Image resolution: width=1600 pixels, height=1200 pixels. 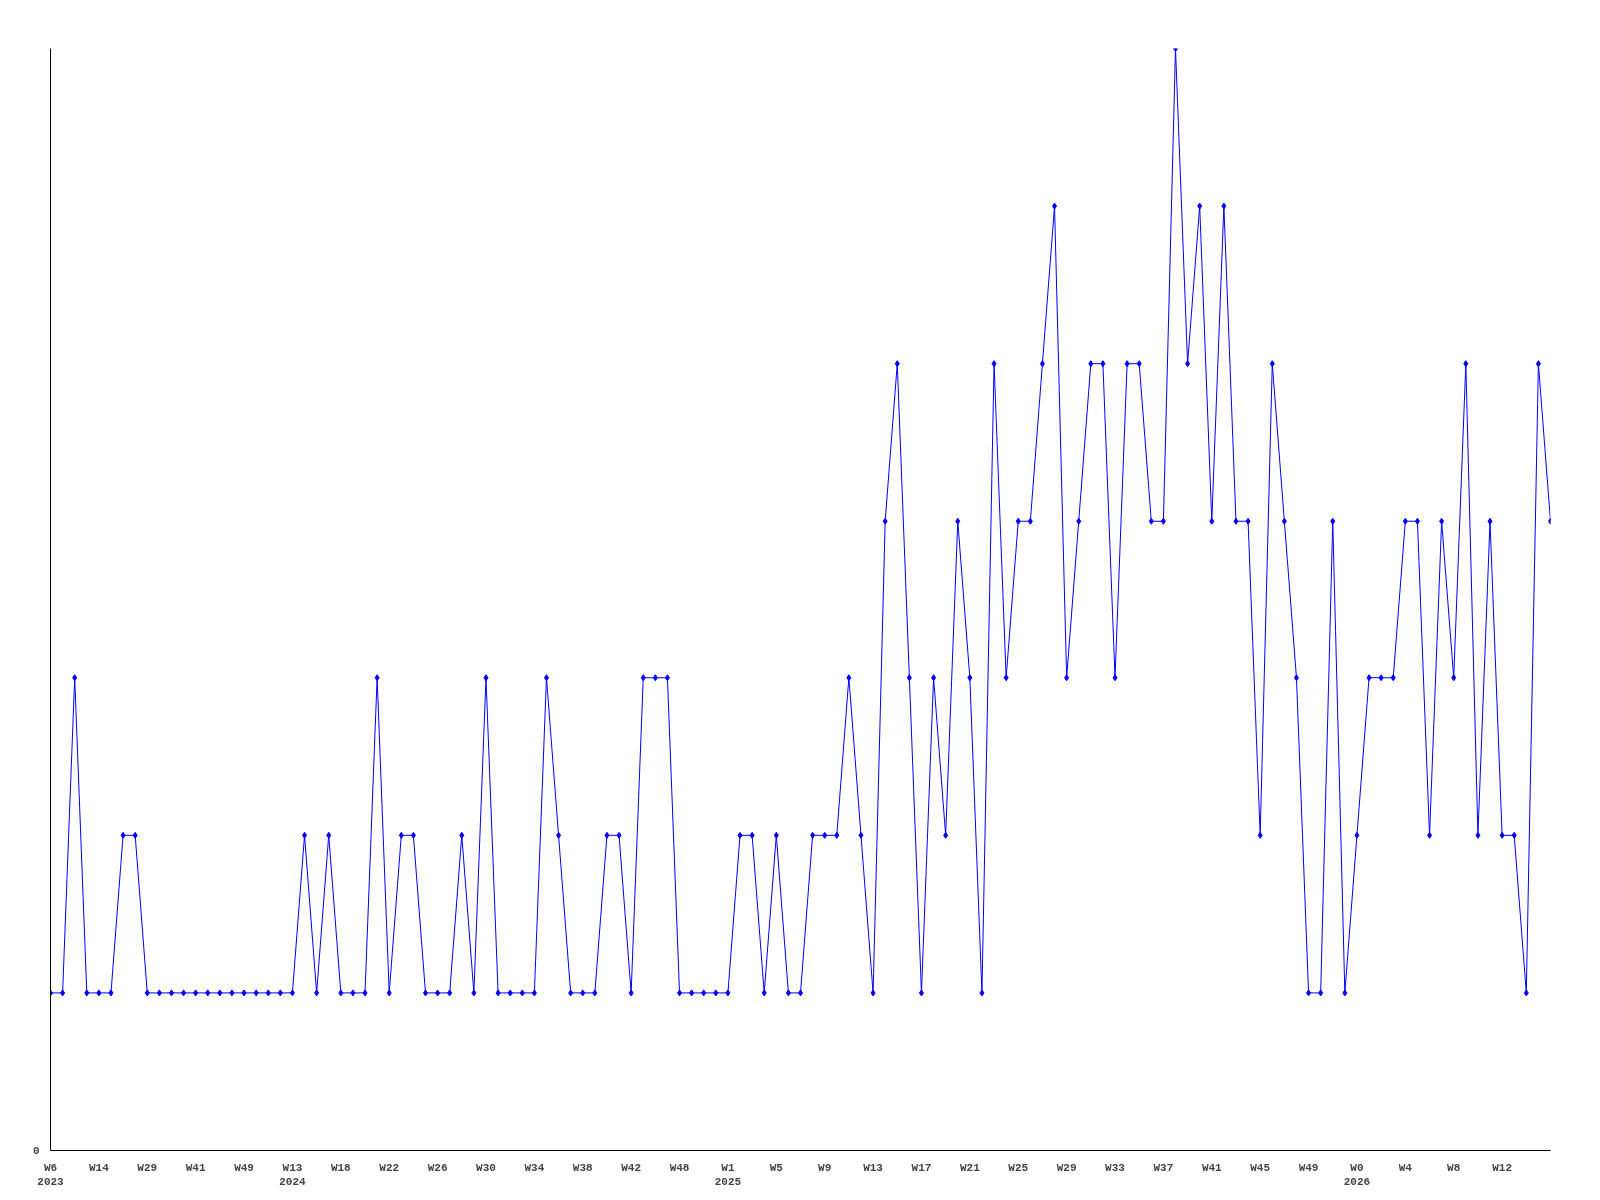 What do you see at coordinates (1163, 1167) in the screenshot?
I see `x-tick-label: W37` at bounding box center [1163, 1167].